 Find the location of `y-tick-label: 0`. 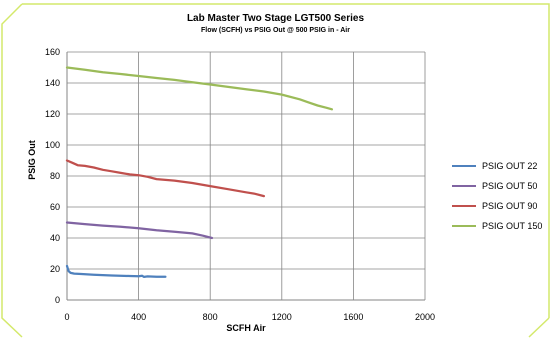

y-tick-label: 0 is located at coordinates (57, 300).